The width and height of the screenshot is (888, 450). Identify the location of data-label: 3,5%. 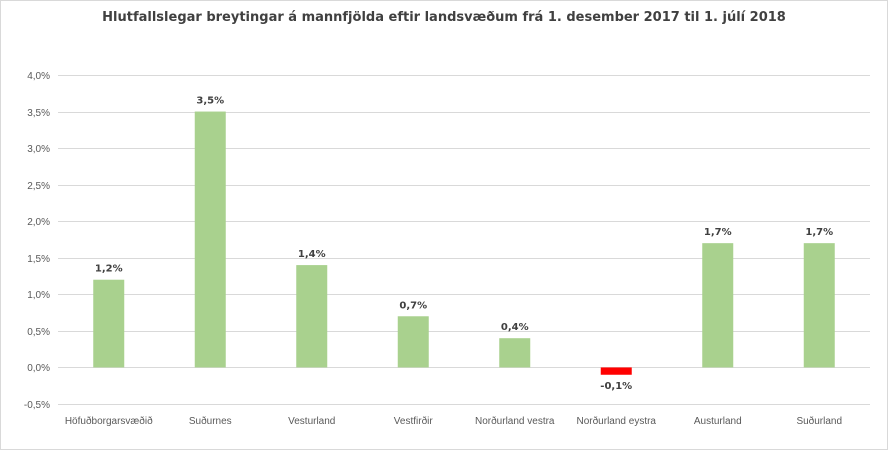
(210, 101).